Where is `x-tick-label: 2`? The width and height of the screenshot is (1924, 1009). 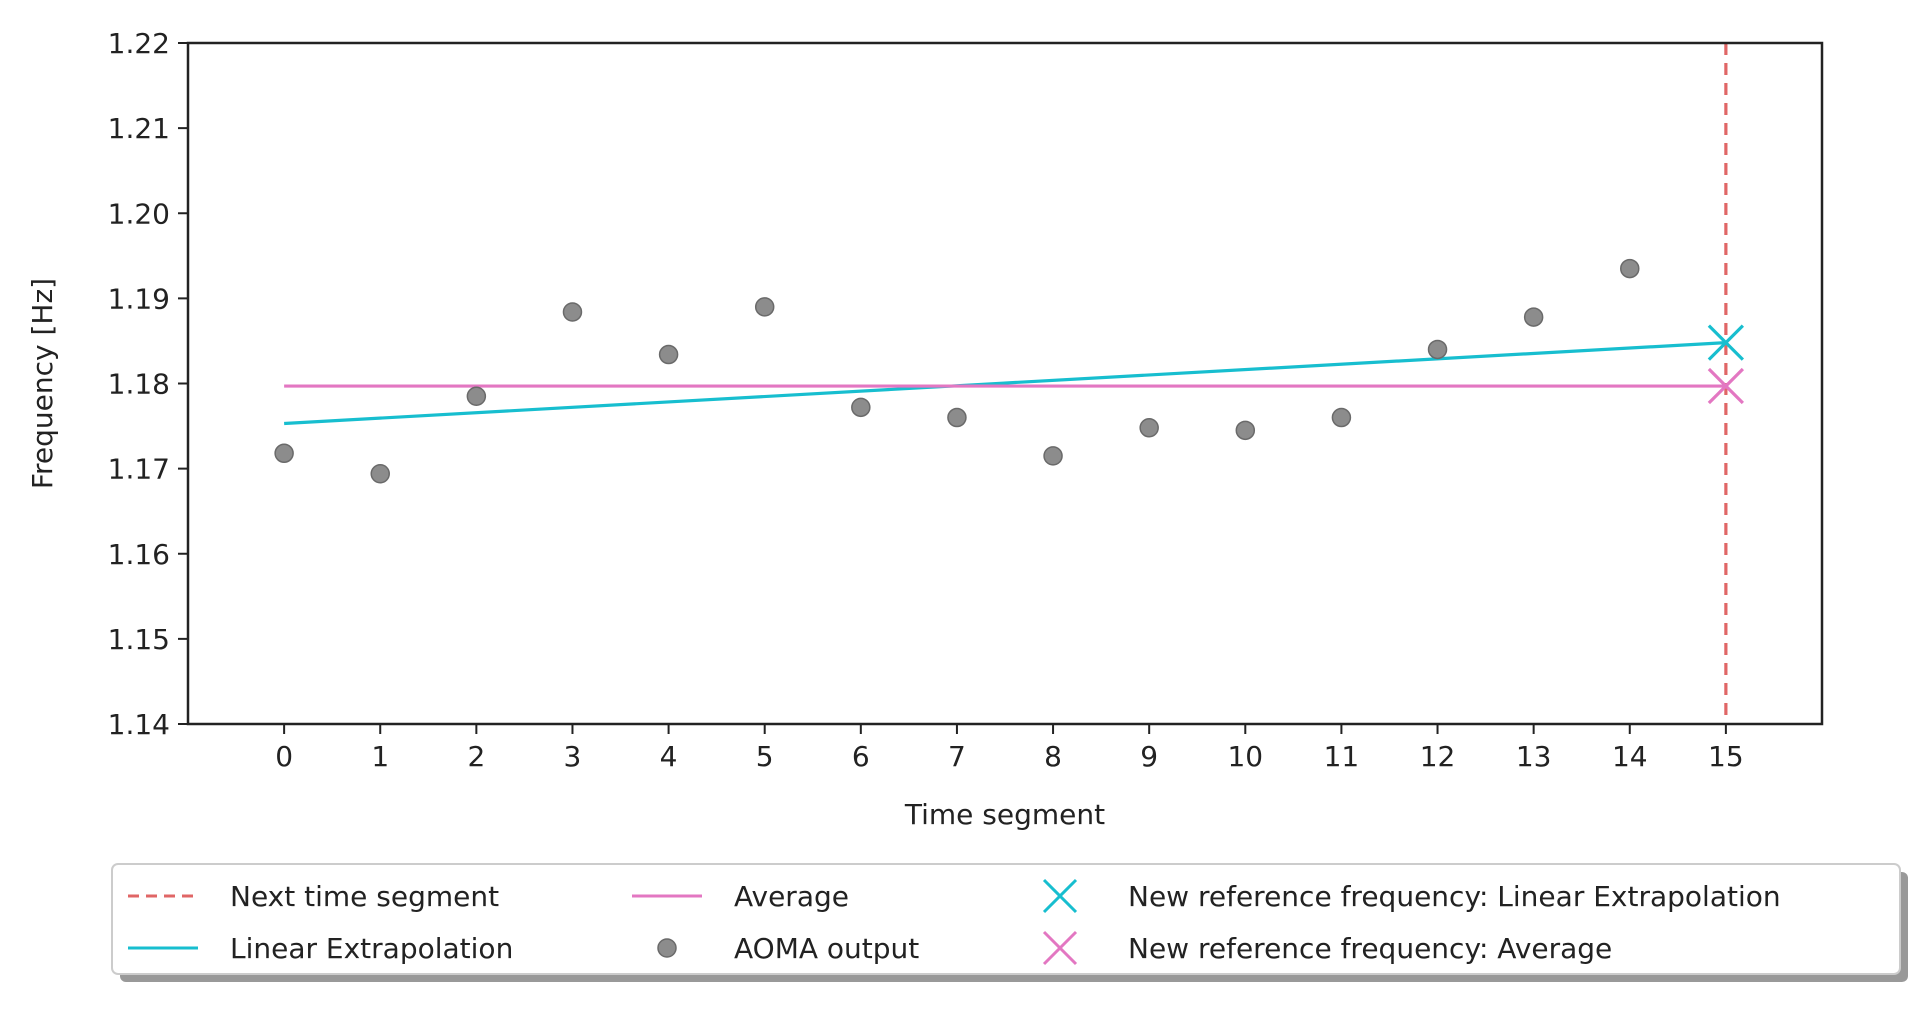
x-tick-label: 2 is located at coordinates (476, 756).